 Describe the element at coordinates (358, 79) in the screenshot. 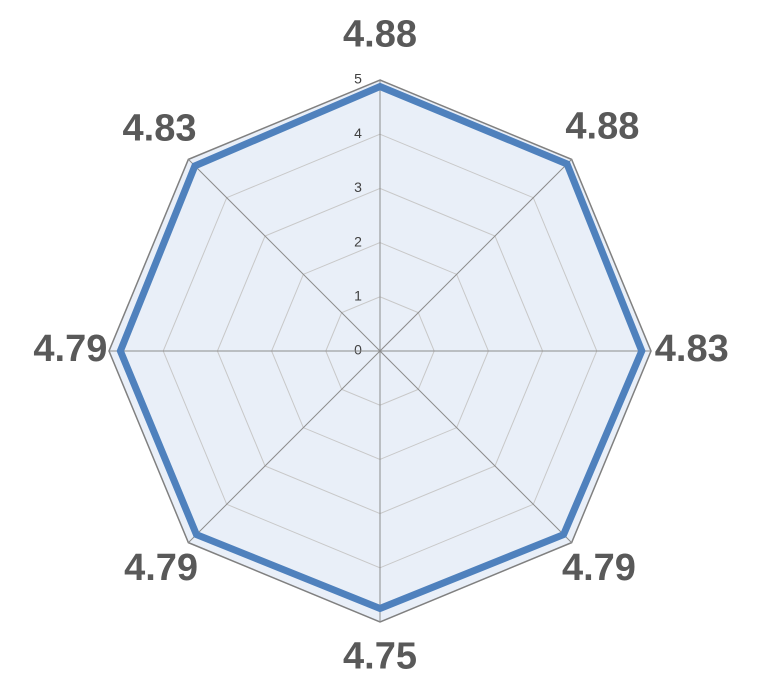

I see `r-tick-label: 5` at that location.